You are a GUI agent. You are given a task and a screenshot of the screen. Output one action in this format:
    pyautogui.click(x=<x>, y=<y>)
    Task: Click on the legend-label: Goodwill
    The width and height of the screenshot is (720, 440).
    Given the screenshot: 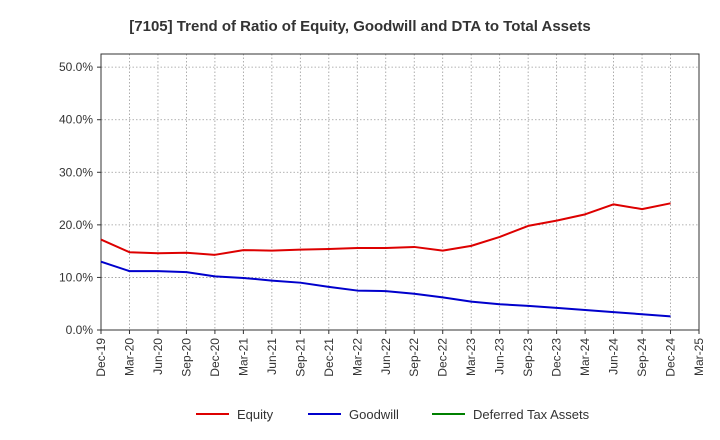 What is the action you would take?
    pyautogui.click(x=374, y=414)
    